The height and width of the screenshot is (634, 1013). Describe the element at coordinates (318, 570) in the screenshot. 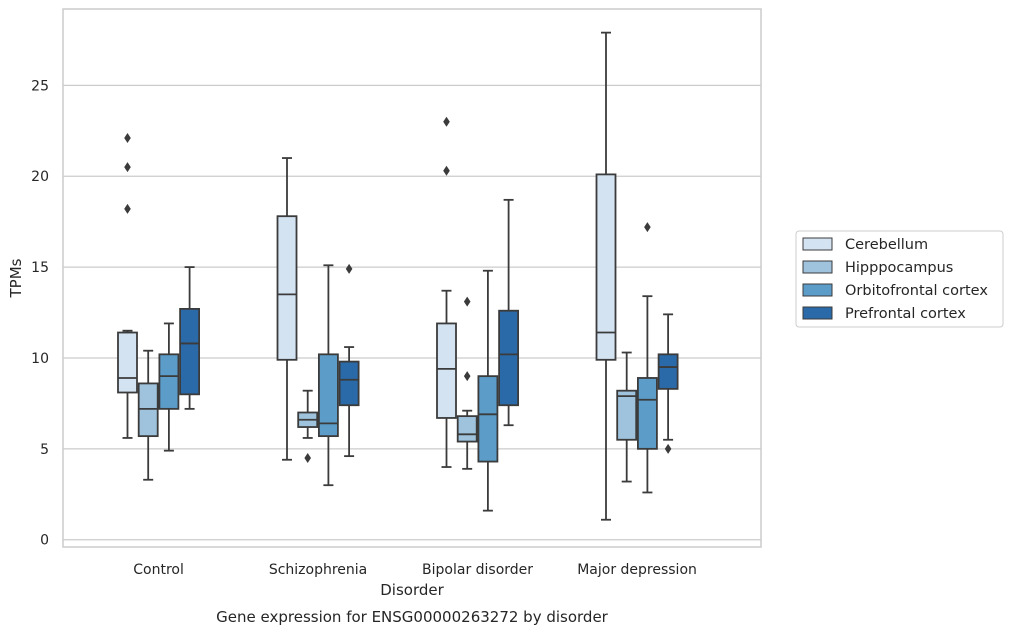

I see `x-tick-label: Schizophrenia` at that location.